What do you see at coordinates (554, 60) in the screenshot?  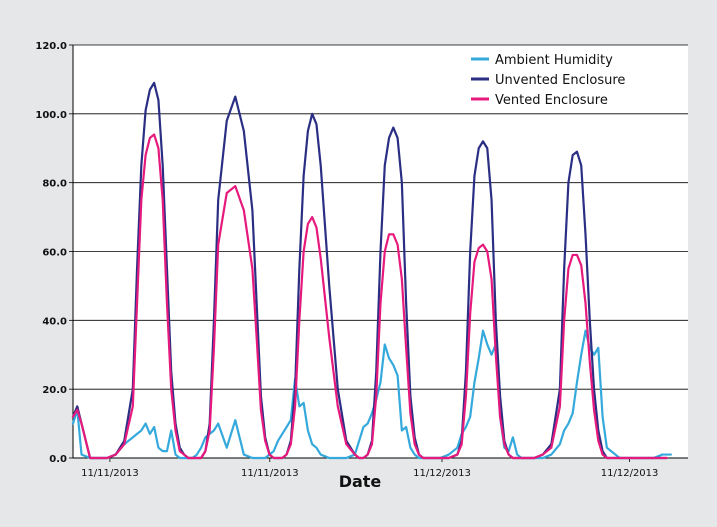 I see `legend-label: Ambient Humidity` at bounding box center [554, 60].